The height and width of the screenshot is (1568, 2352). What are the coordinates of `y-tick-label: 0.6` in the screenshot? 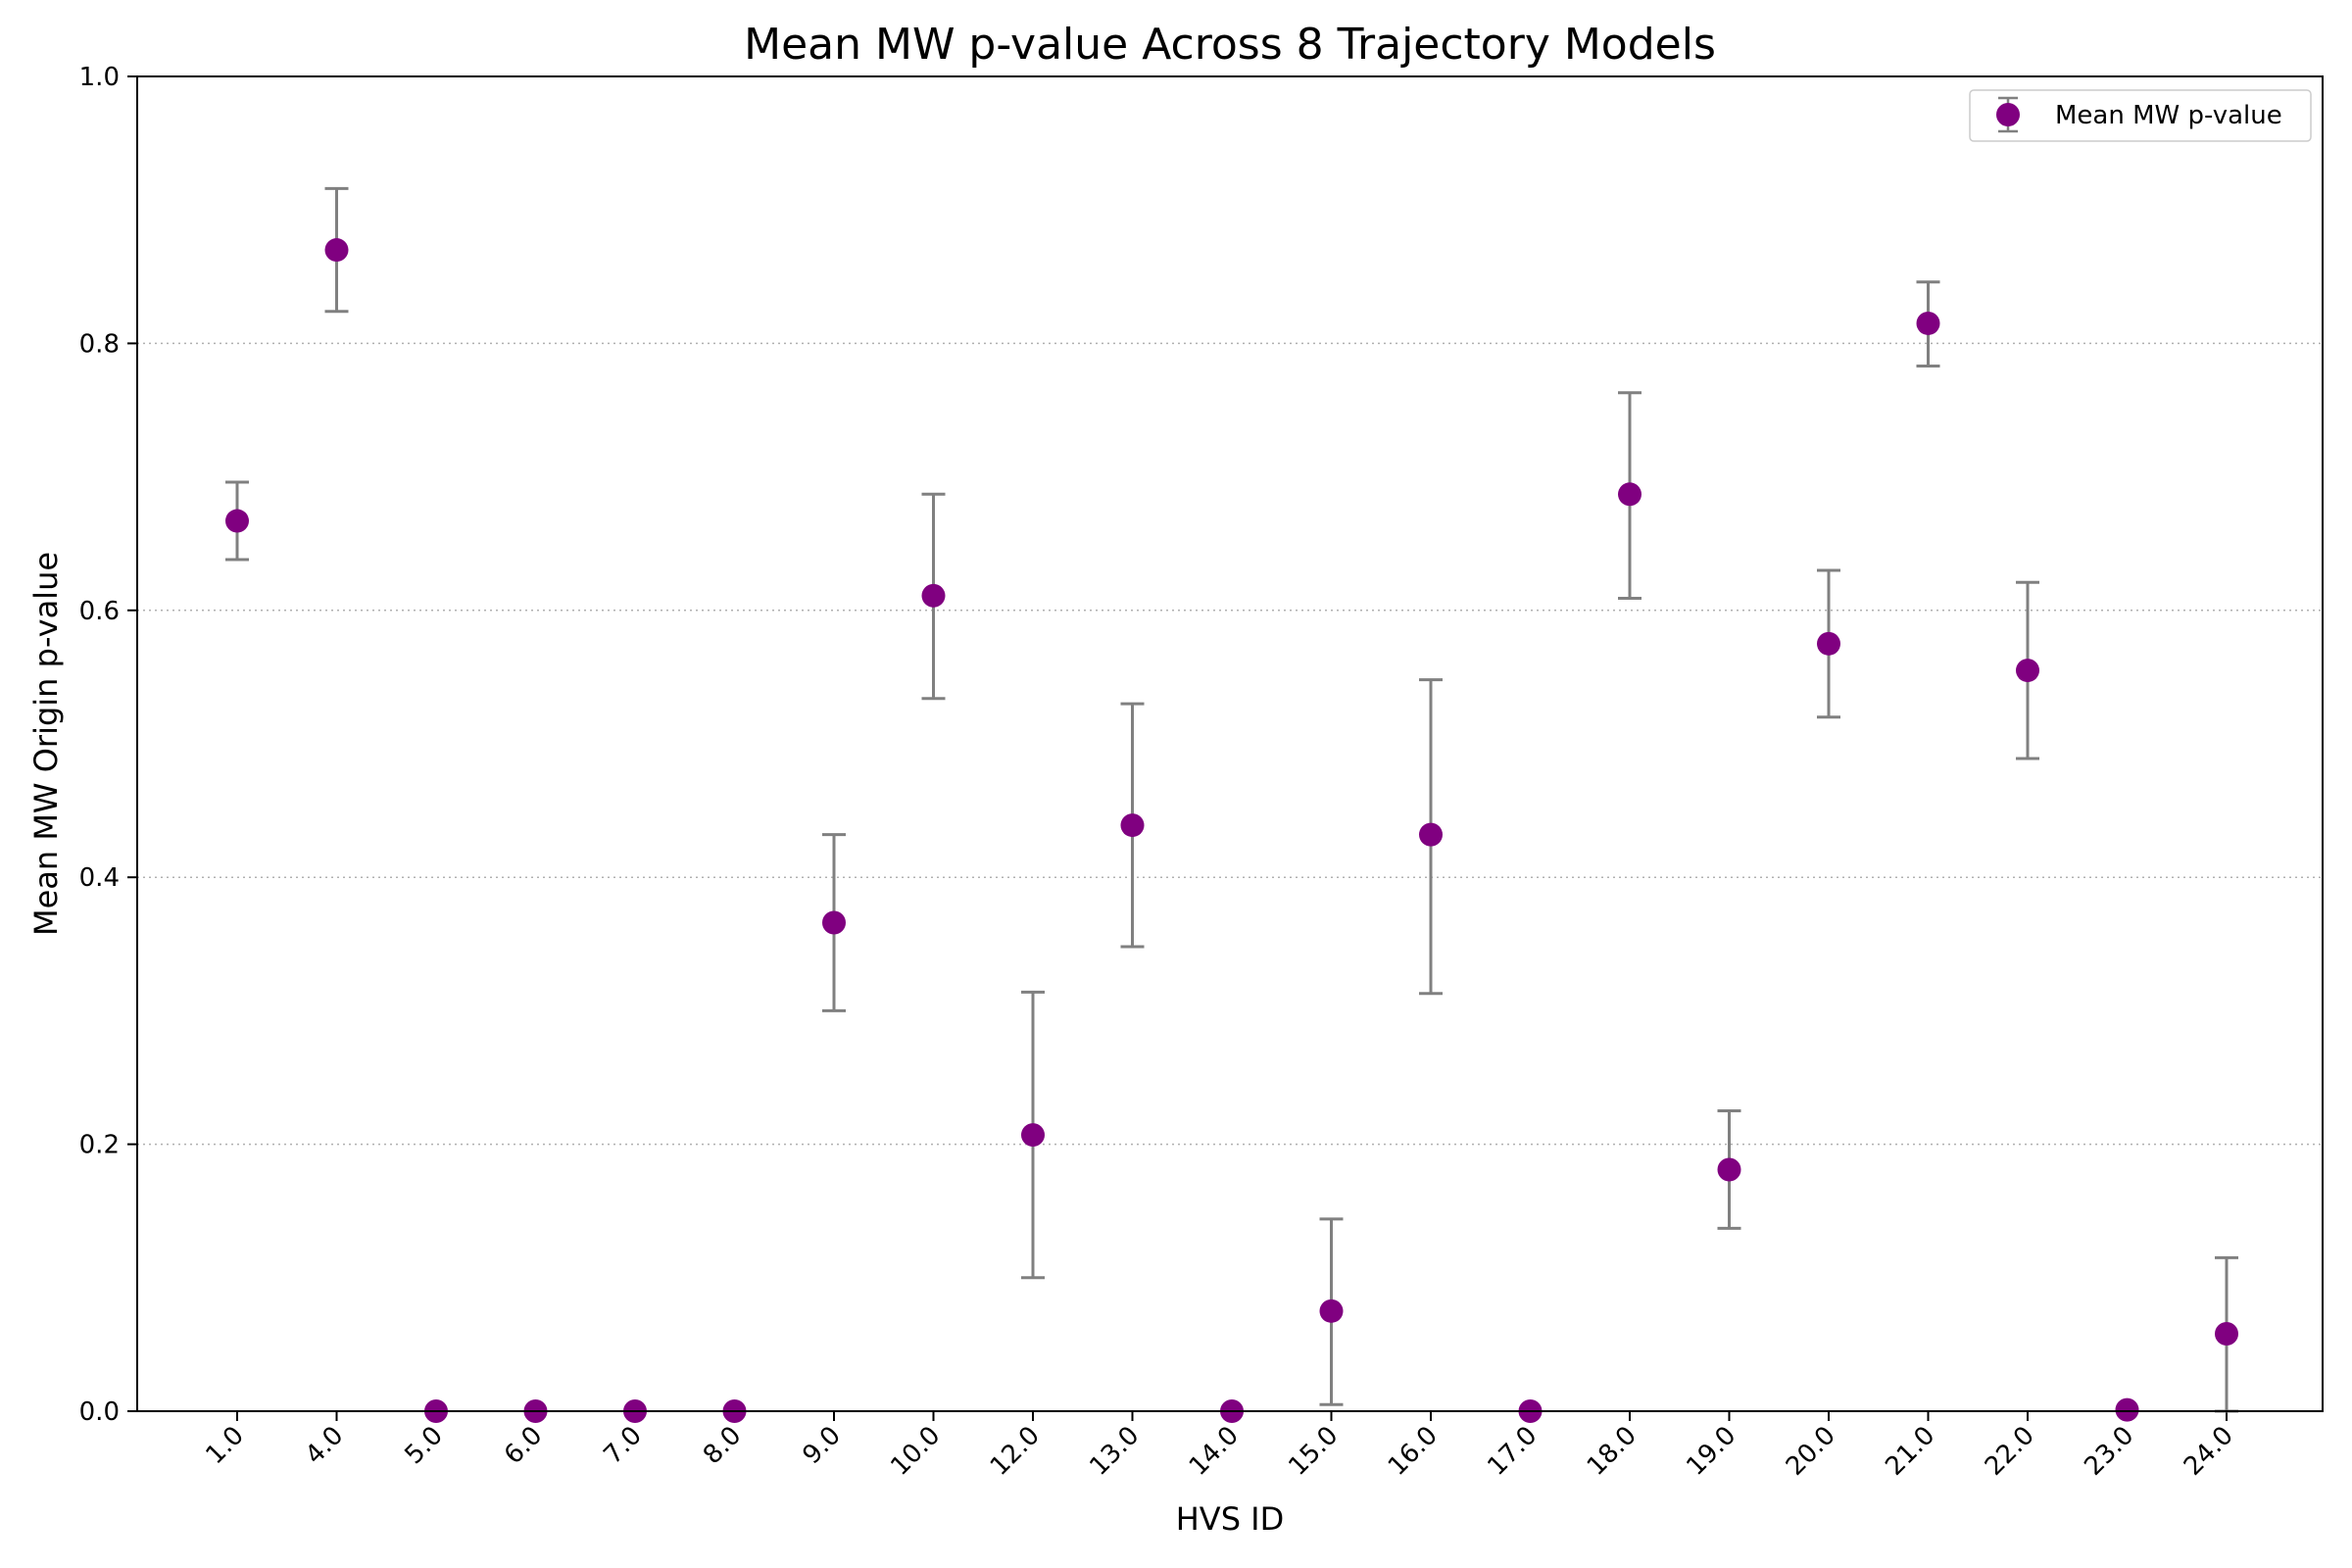 It's located at (99, 611).